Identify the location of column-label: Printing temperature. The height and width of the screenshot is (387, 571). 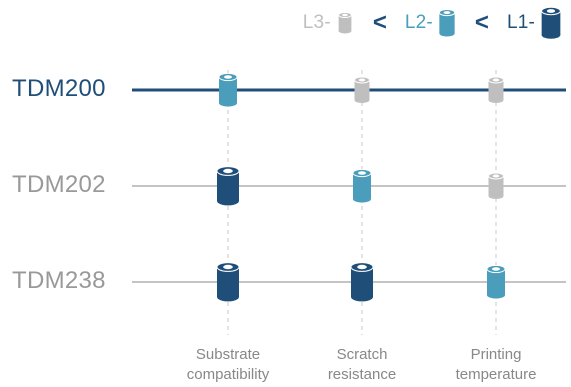
(496, 364).